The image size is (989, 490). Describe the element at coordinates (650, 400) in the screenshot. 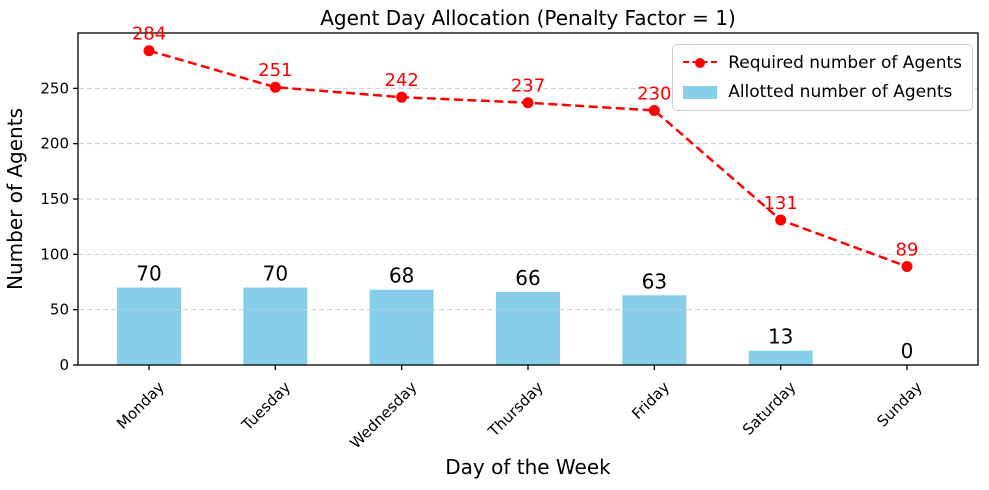

I see `x-tick-label: Friday` at that location.